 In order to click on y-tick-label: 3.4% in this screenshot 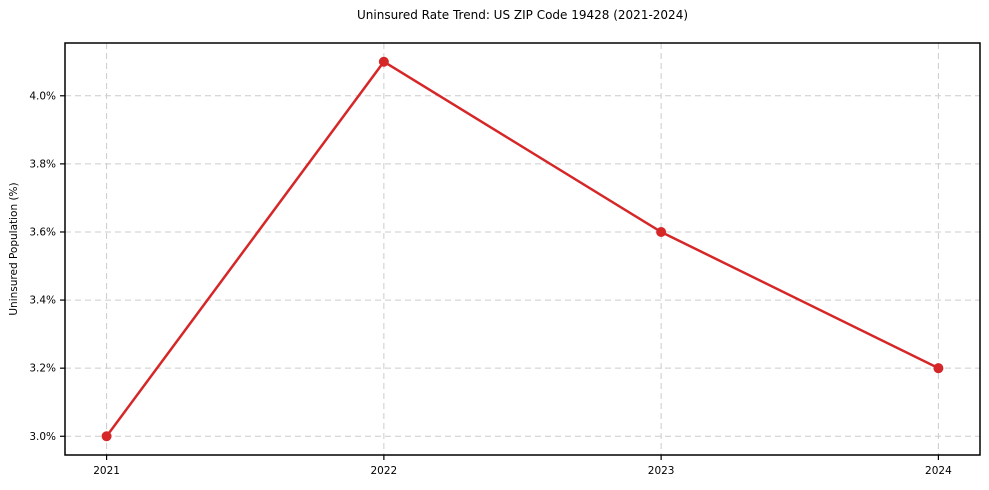, I will do `click(42, 301)`.